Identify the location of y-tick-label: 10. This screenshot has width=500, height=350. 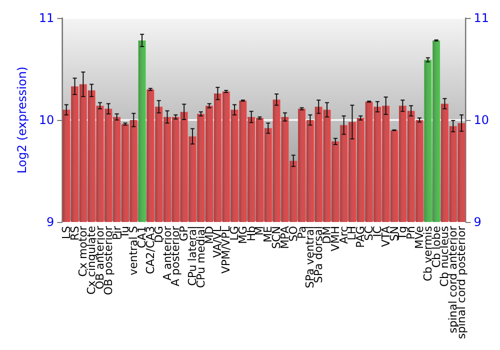
(46, 120).